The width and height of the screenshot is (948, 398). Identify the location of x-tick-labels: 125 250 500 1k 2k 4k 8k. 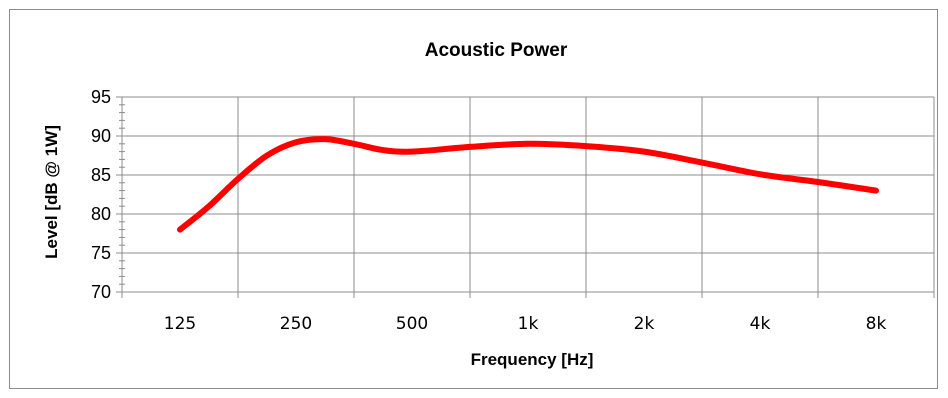
(525, 324).